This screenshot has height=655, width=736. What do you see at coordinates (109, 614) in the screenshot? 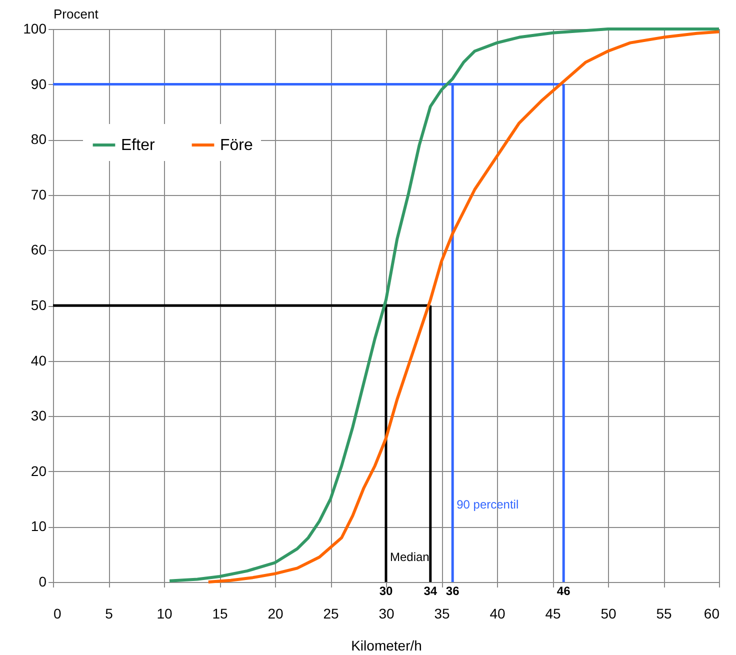
I see `x-tick-label: 5` at bounding box center [109, 614].